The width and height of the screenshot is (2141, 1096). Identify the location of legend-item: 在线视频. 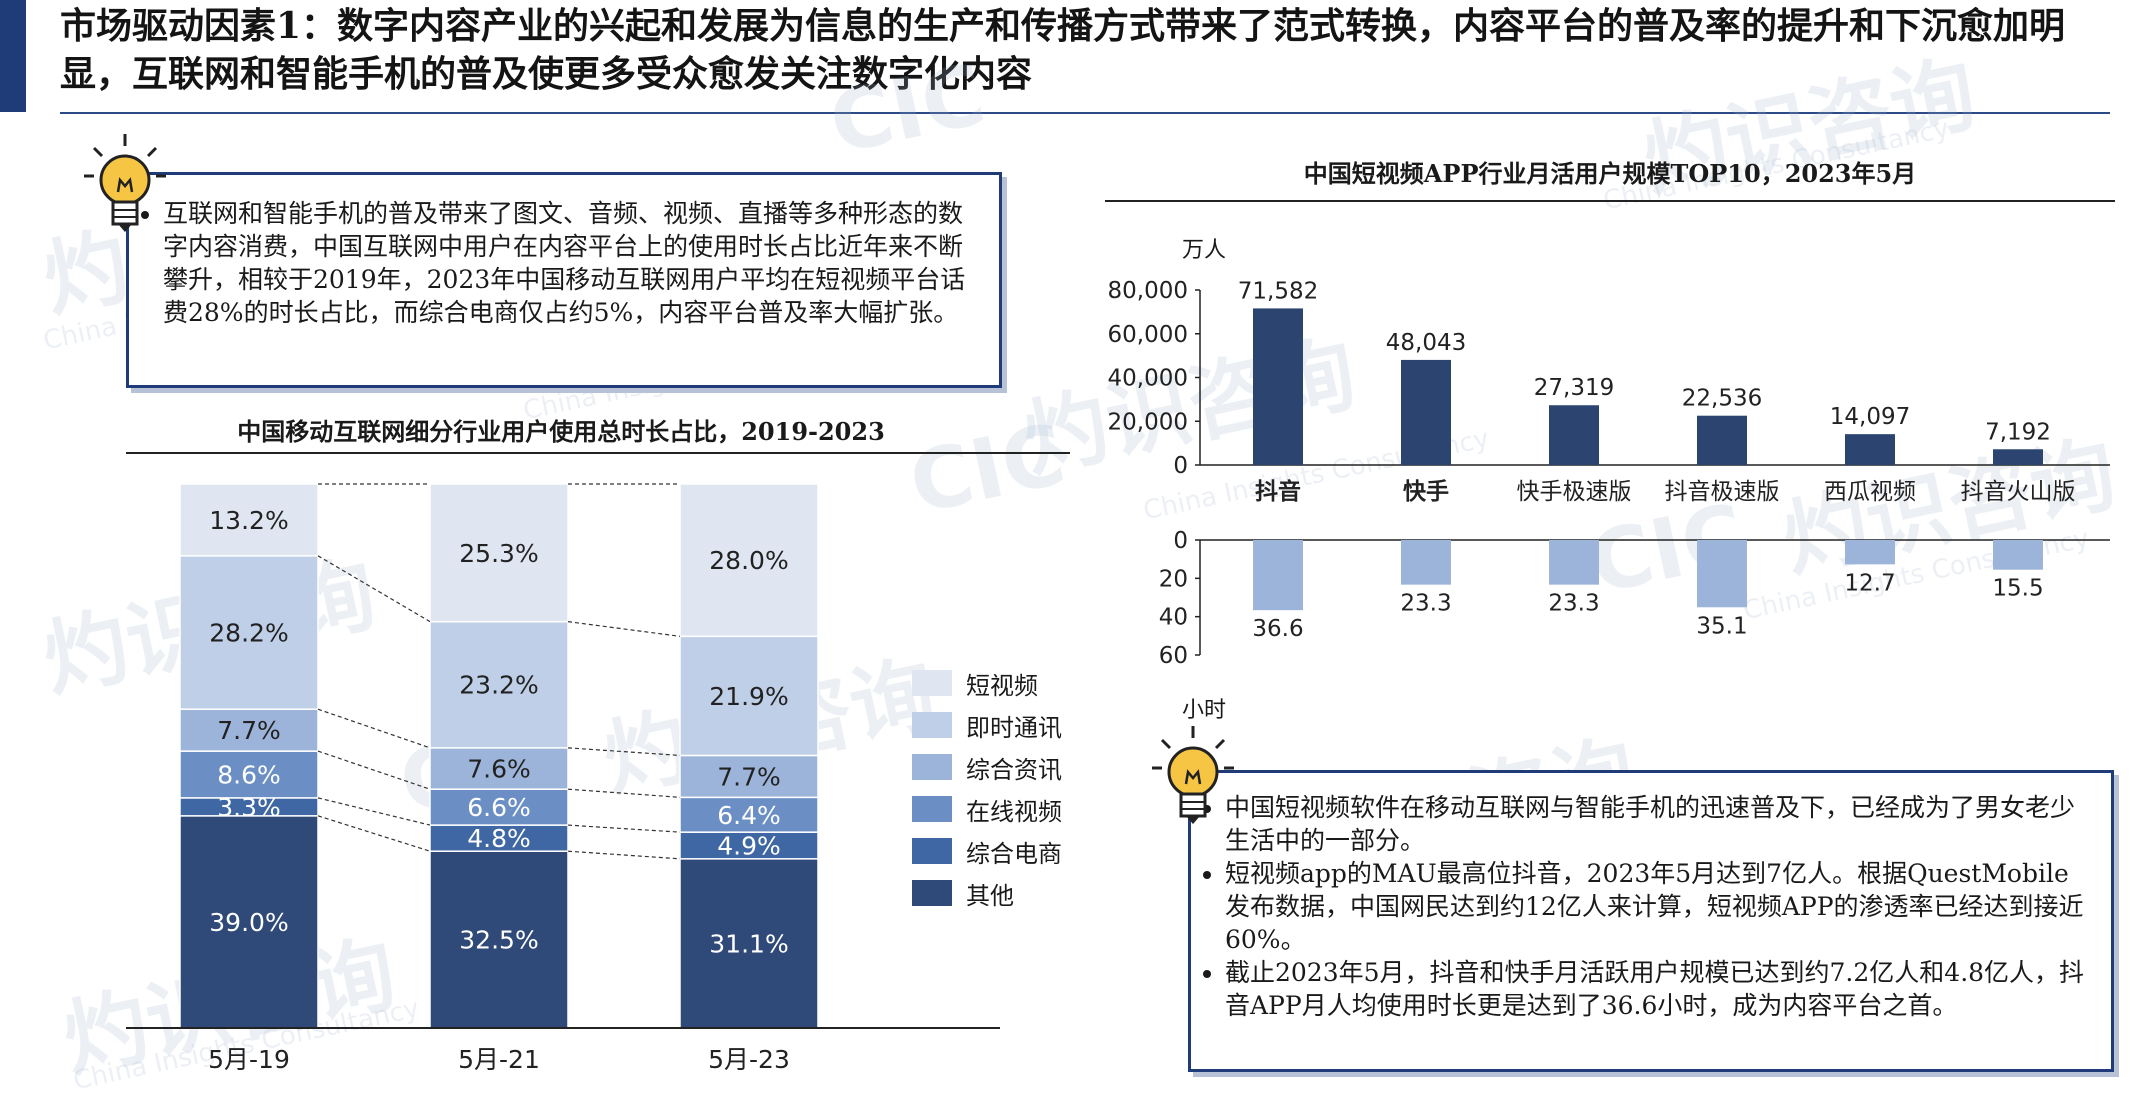
(987, 809).